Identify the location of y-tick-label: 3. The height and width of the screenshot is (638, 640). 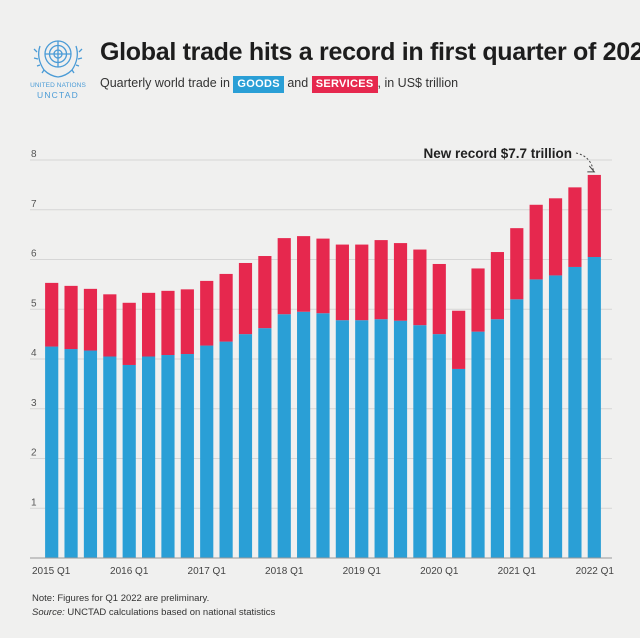
(34, 403).